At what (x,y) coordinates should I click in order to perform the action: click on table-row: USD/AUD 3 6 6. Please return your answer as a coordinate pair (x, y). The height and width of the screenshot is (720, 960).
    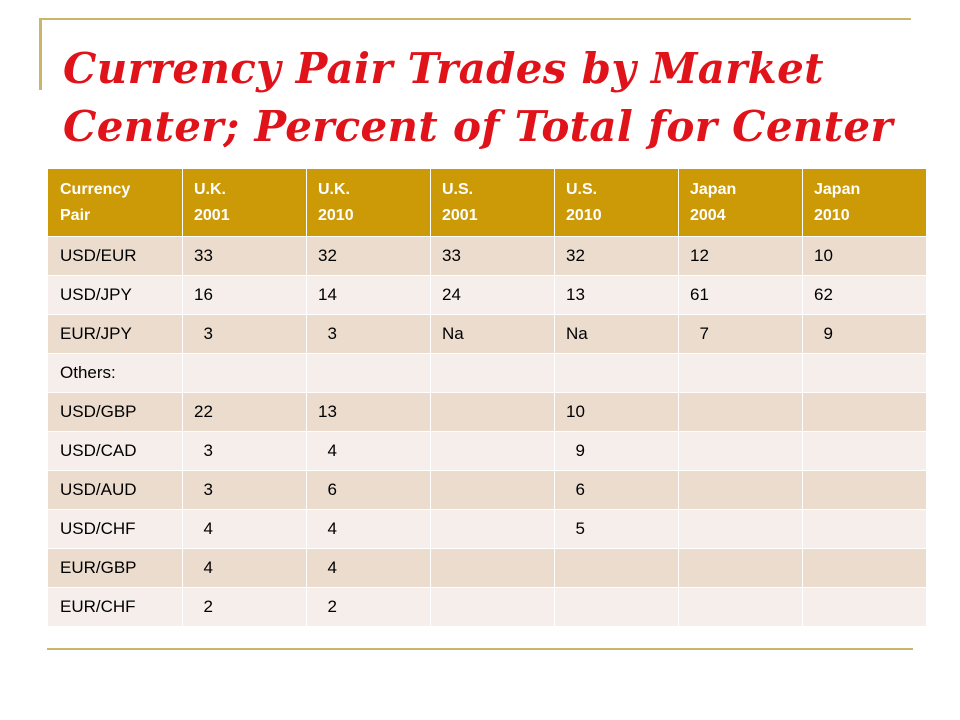
    Looking at the image, I should click on (487, 490).